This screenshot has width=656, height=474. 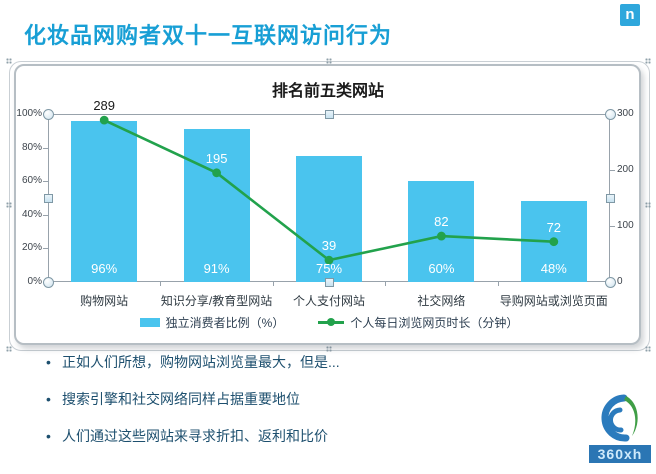 What do you see at coordinates (329, 282) in the screenshot?
I see `selection-handle-bottom` at bounding box center [329, 282].